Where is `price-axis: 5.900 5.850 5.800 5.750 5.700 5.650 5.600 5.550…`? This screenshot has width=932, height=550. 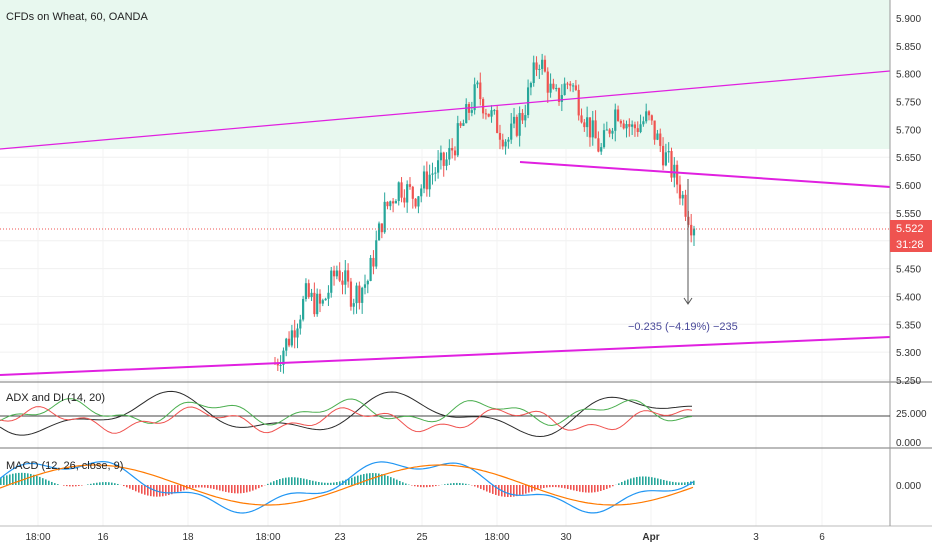
price-axis: 5.900 5.850 5.800 5.750 5.700 5.650 5.600 5.550… is located at coordinates (911, 253).